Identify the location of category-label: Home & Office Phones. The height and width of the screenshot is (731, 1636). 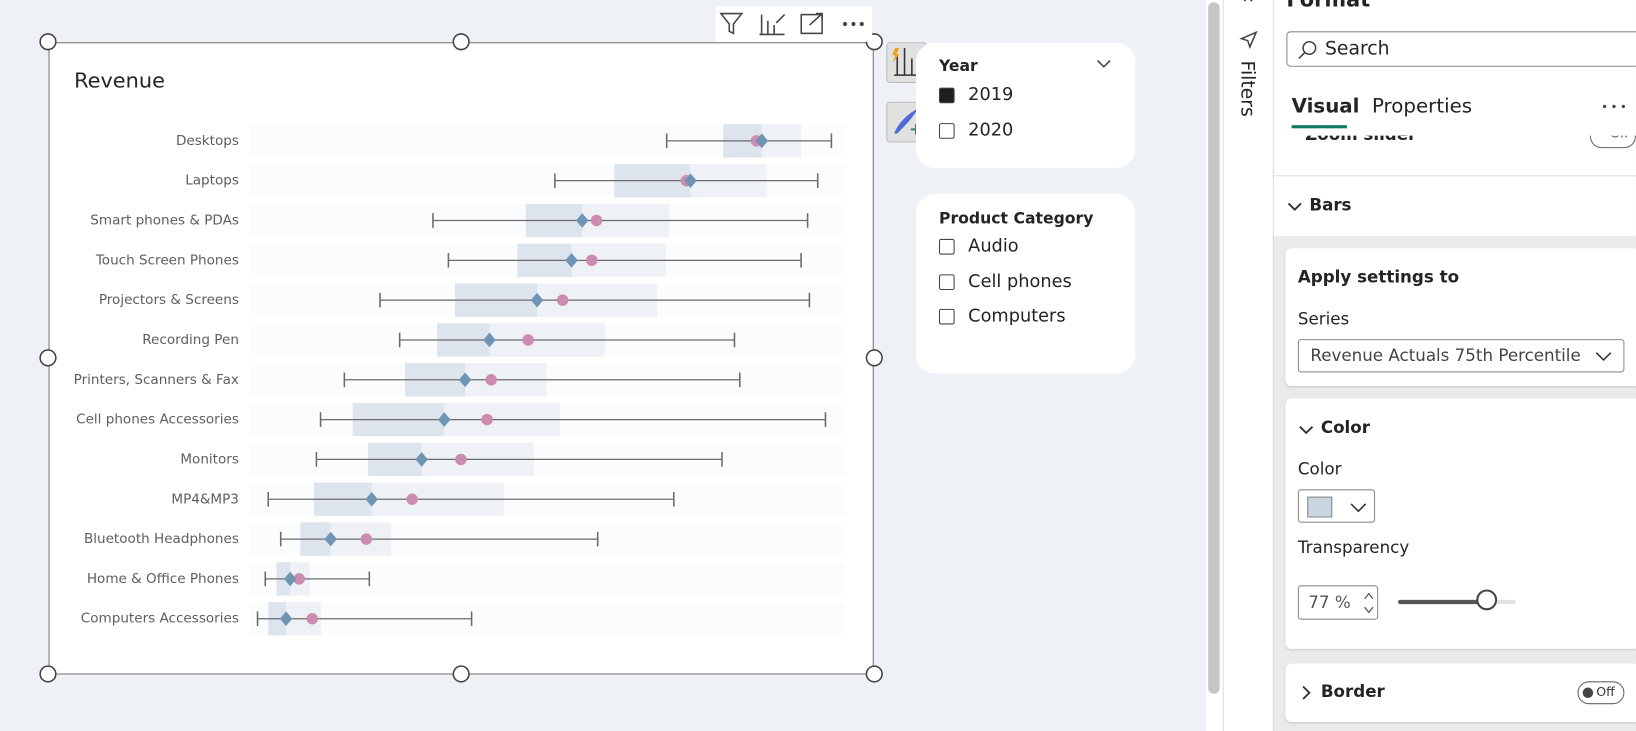
(163, 579).